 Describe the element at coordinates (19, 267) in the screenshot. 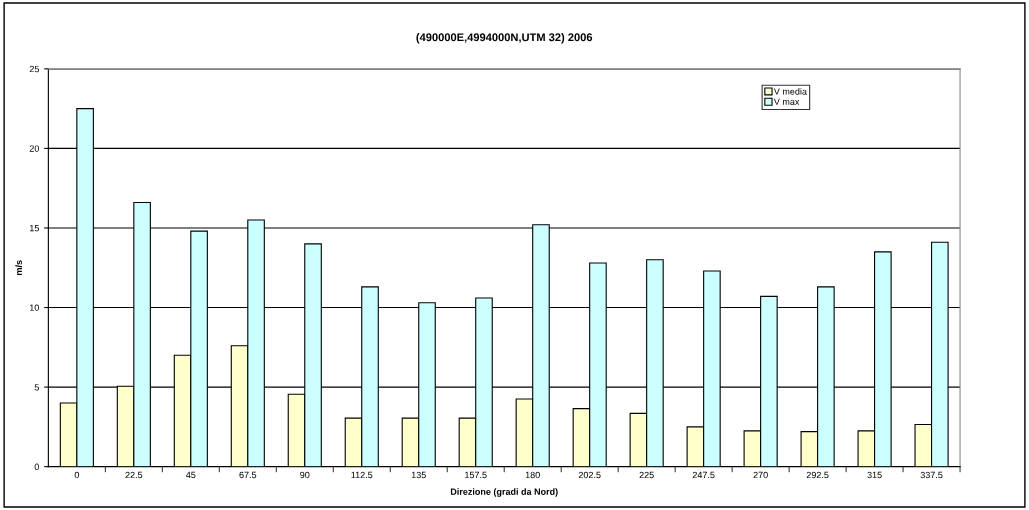

I see `y-axis-title: m/s` at that location.